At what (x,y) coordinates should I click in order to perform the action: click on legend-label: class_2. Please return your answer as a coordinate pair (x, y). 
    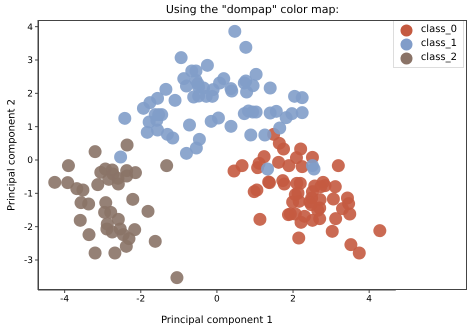
    Looking at the image, I should click on (438, 58).